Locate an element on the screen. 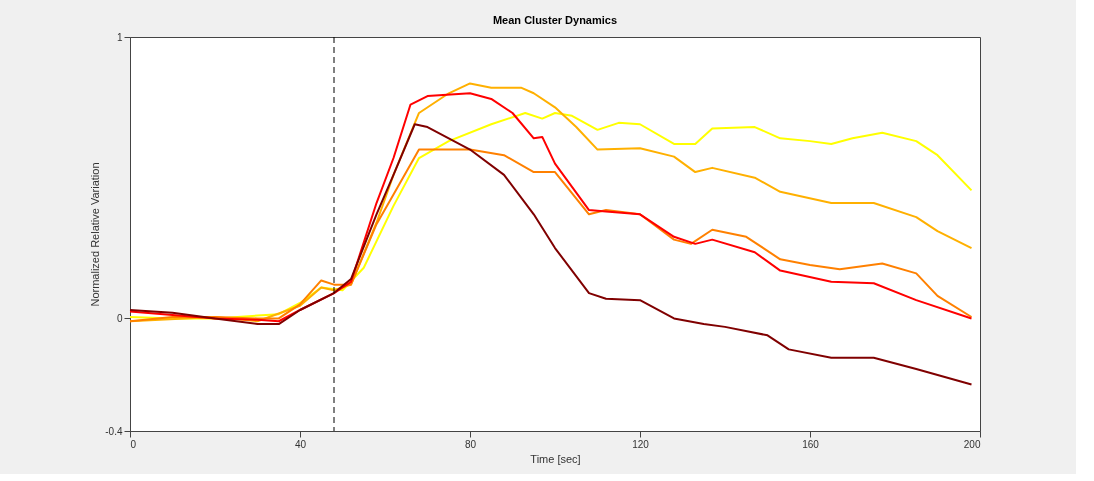  x-tick-label: 160 is located at coordinates (811, 444).